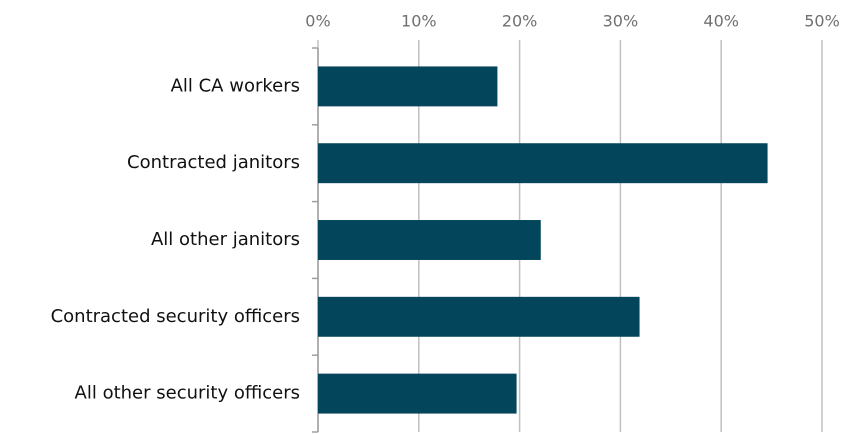  I want to click on x-tick-label: 40%, so click(721, 21).